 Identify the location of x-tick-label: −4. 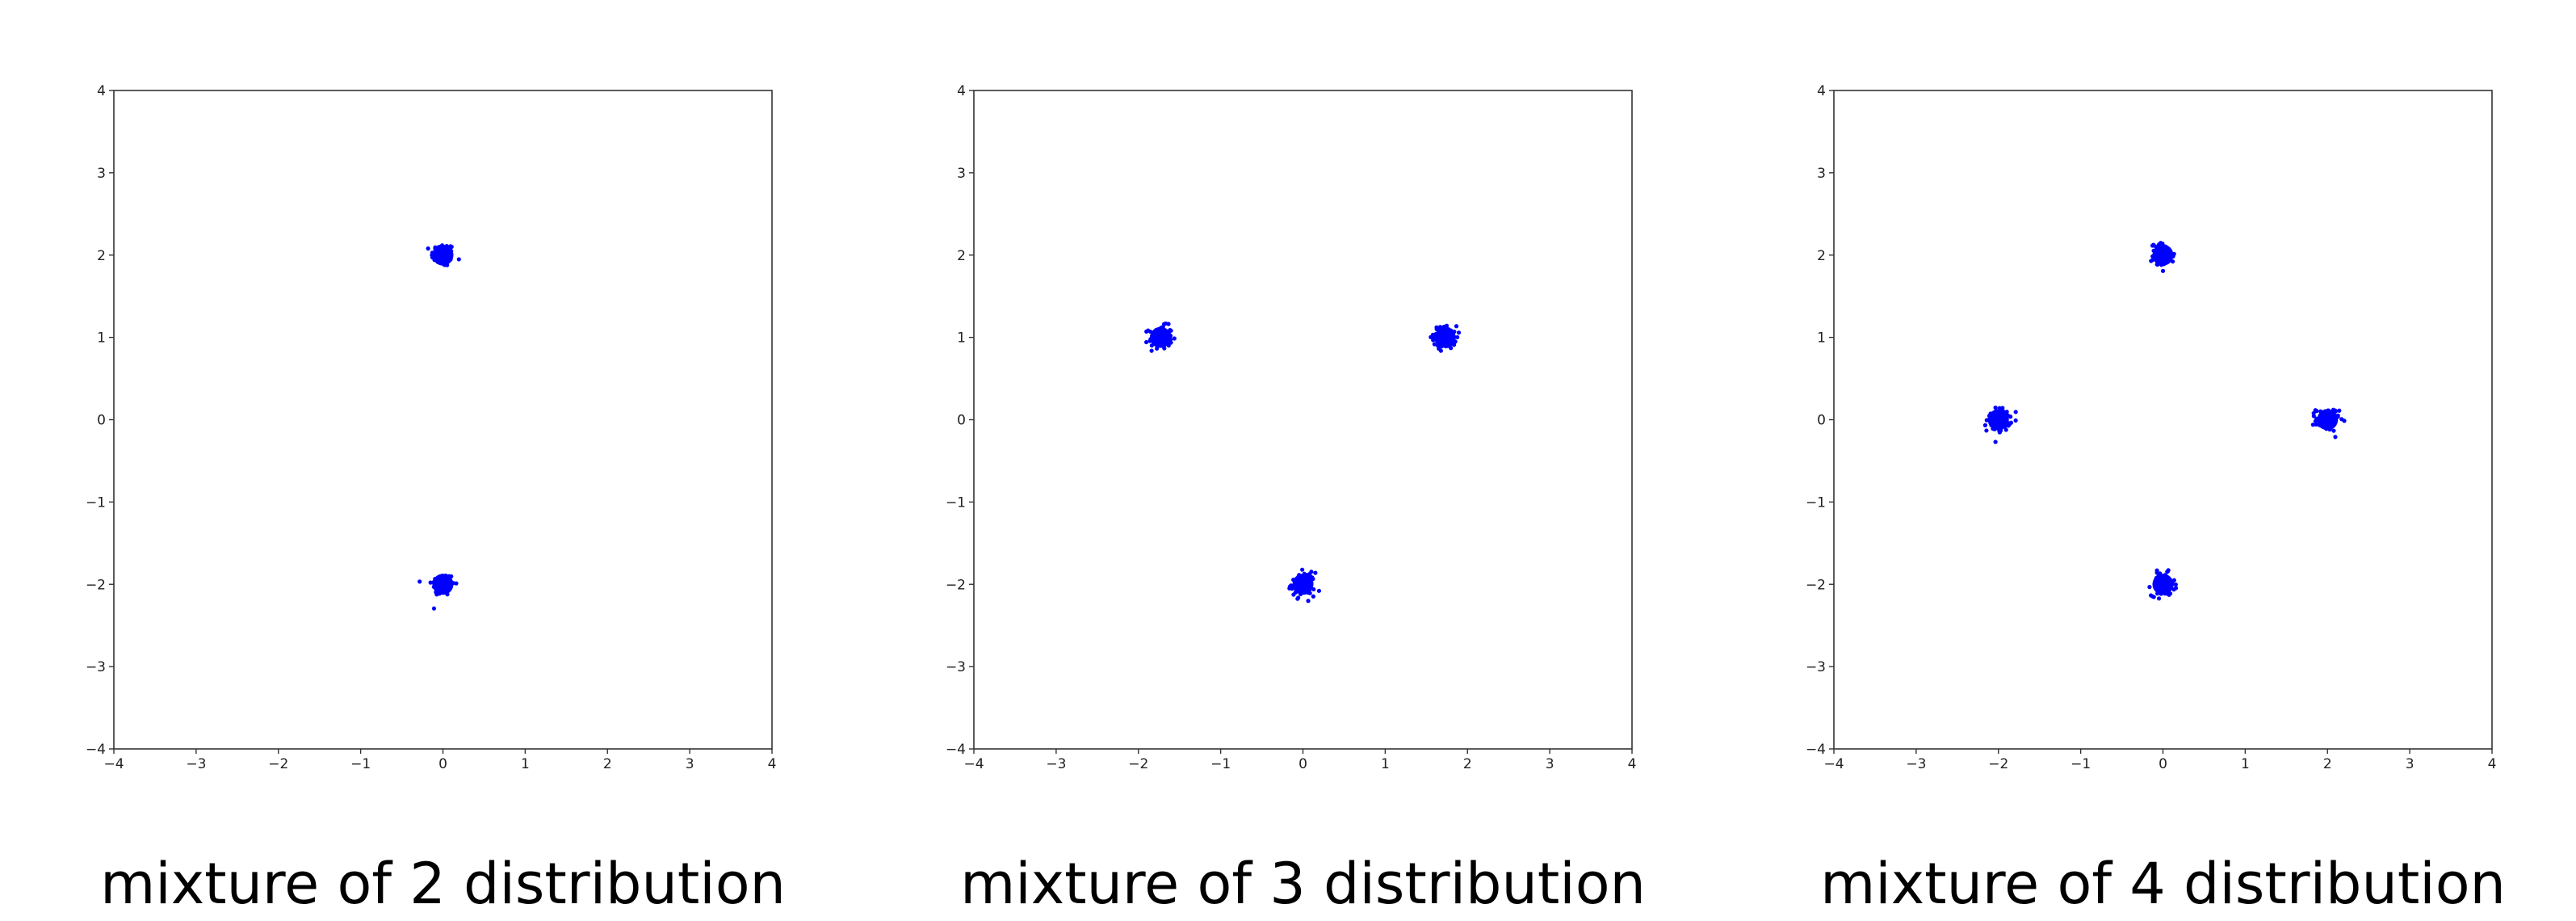
(973, 764).